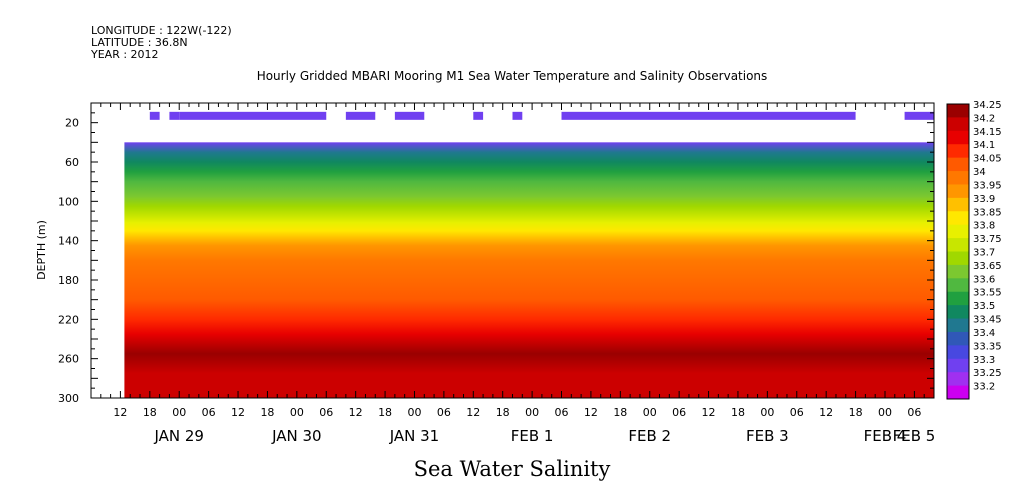  Describe the element at coordinates (984, 145) in the screenshot. I see `colorbar-label: 34.1` at that location.